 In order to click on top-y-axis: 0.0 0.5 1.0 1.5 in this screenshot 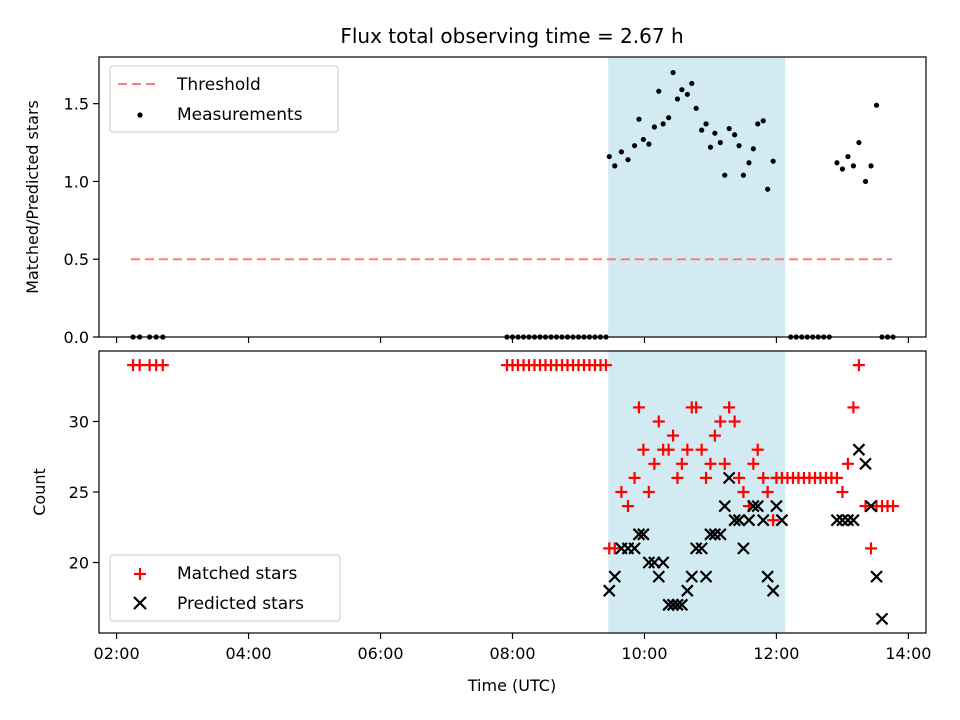, I will do `click(81, 221)`.